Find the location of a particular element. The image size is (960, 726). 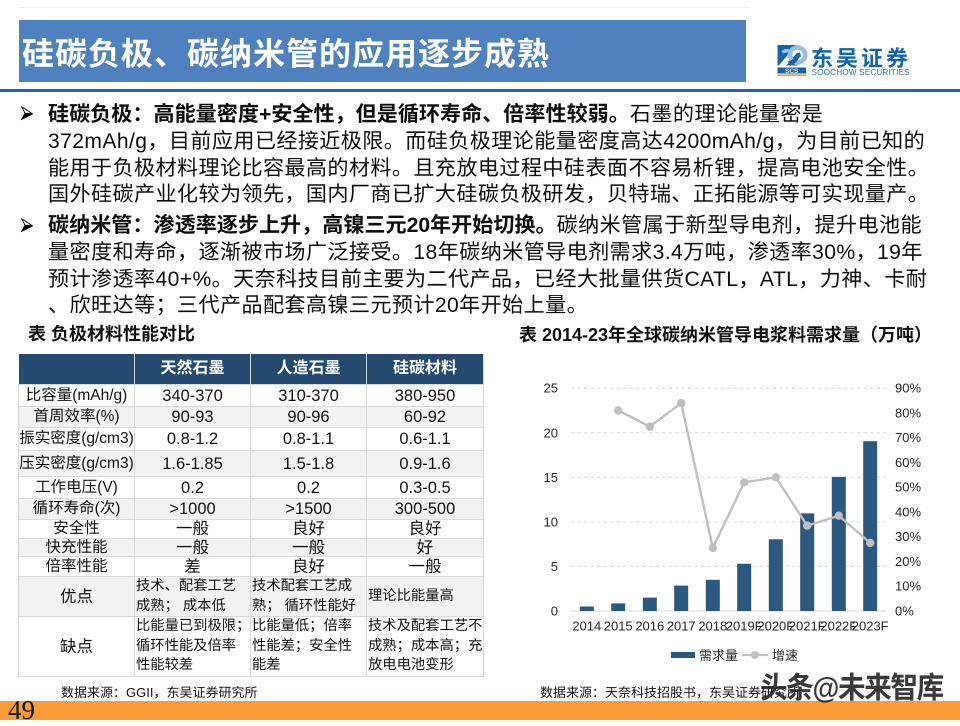

svg-text: 2017 is located at coordinates (681, 626).